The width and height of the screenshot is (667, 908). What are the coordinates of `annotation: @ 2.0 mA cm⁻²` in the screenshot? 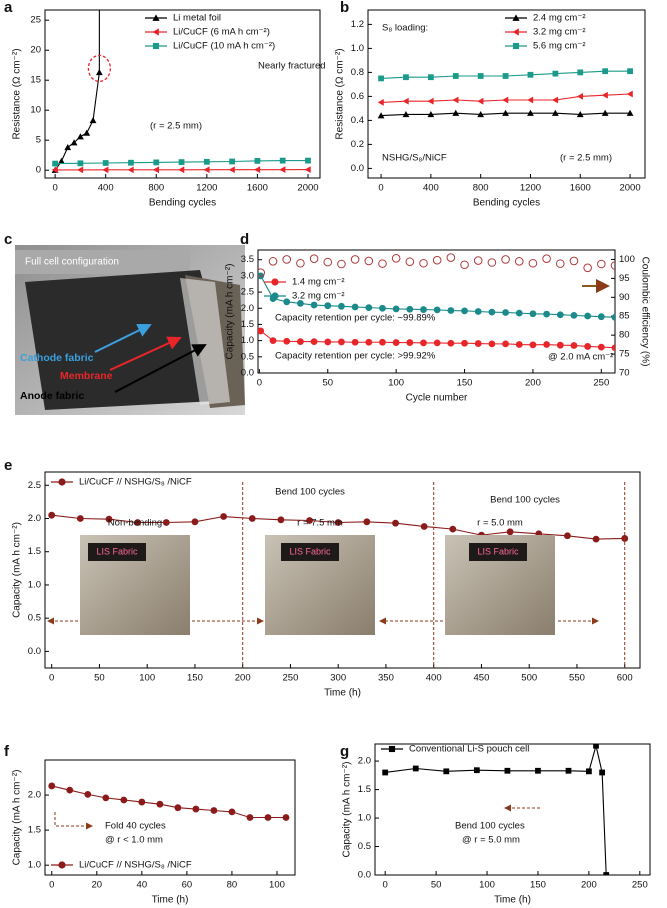 It's located at (580, 357).